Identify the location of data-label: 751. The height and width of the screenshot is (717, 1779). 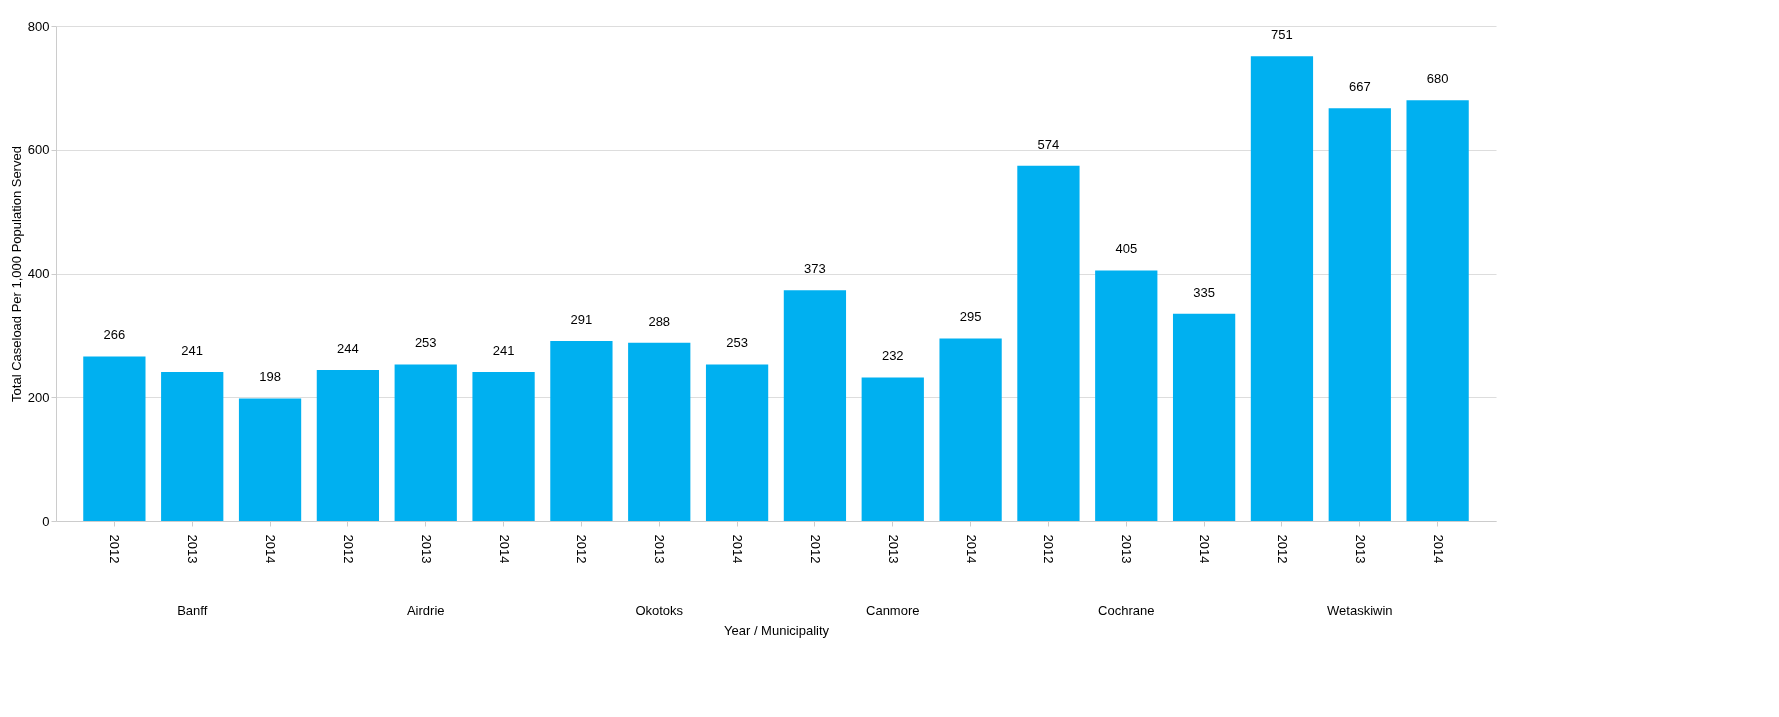
(1282, 35).